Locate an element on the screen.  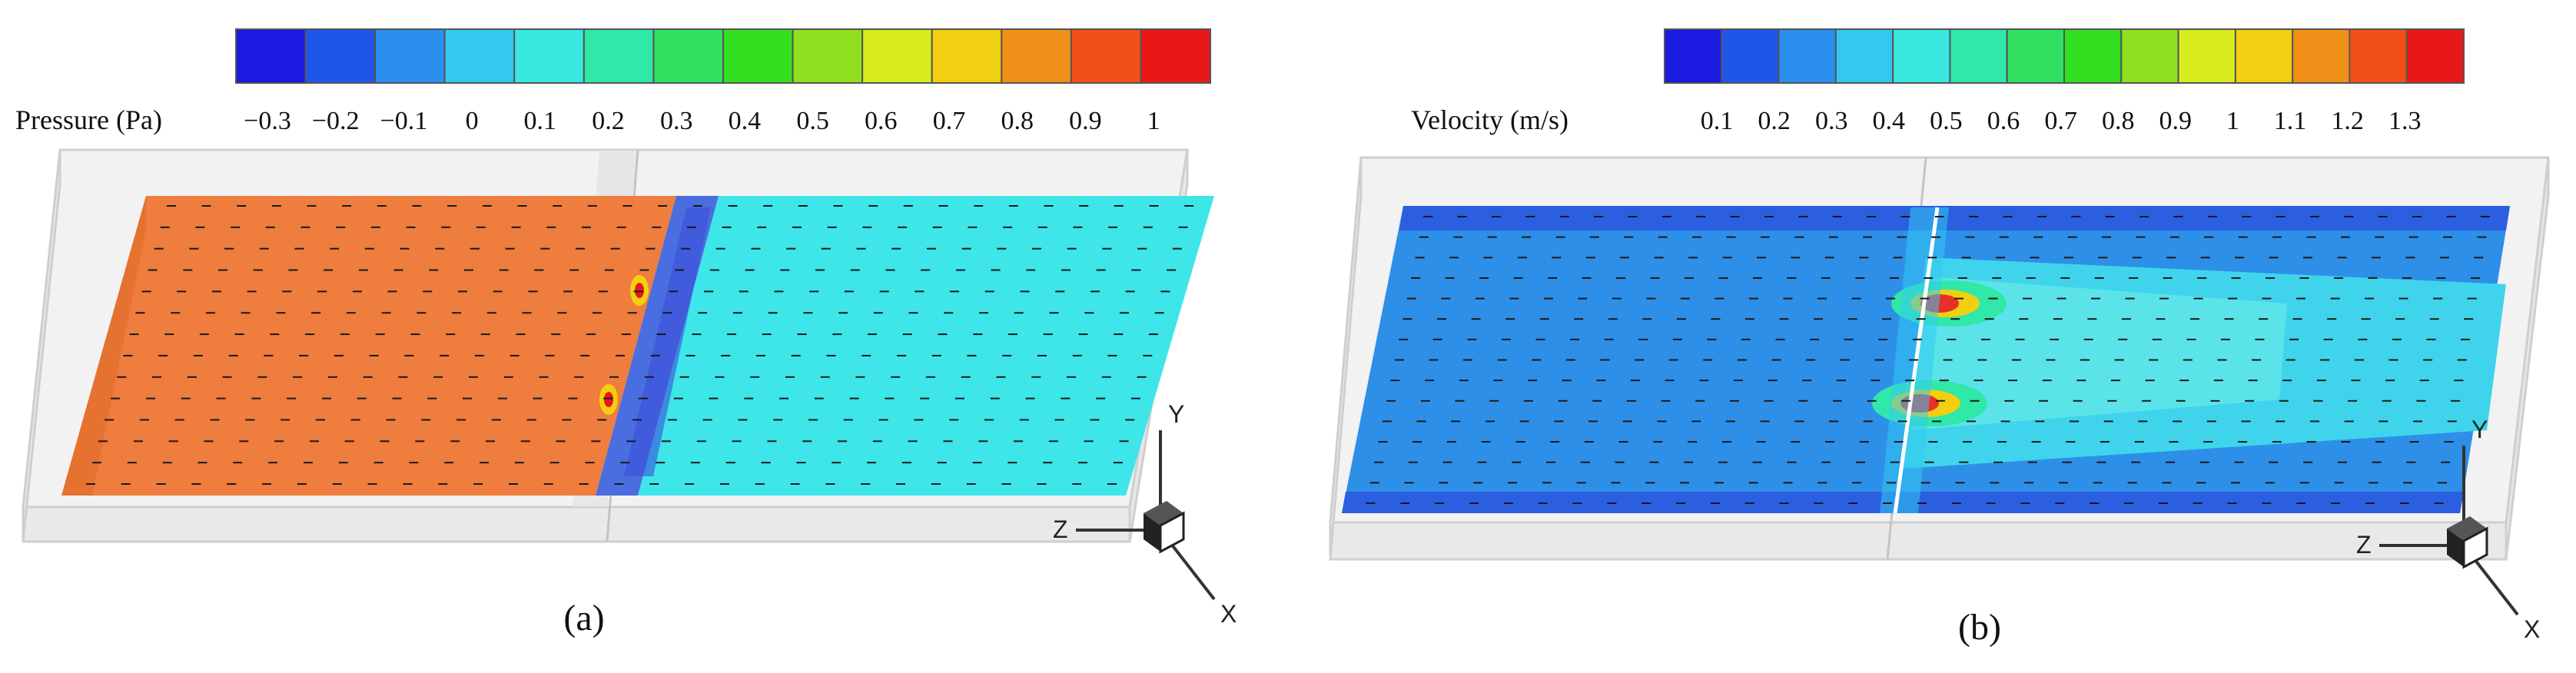
upstream-region is located at coordinates (368, 346).